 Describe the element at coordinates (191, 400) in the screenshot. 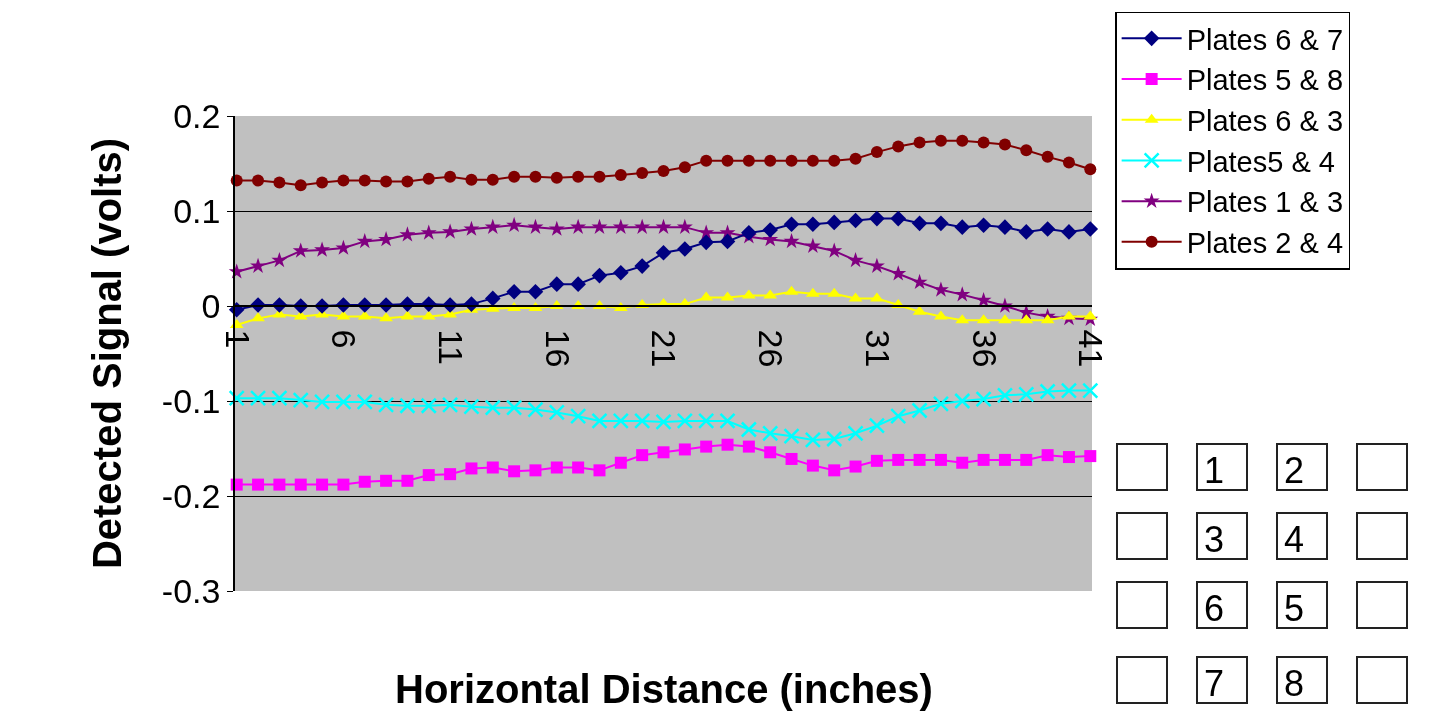

I see `y-tick-label: -0.1` at that location.